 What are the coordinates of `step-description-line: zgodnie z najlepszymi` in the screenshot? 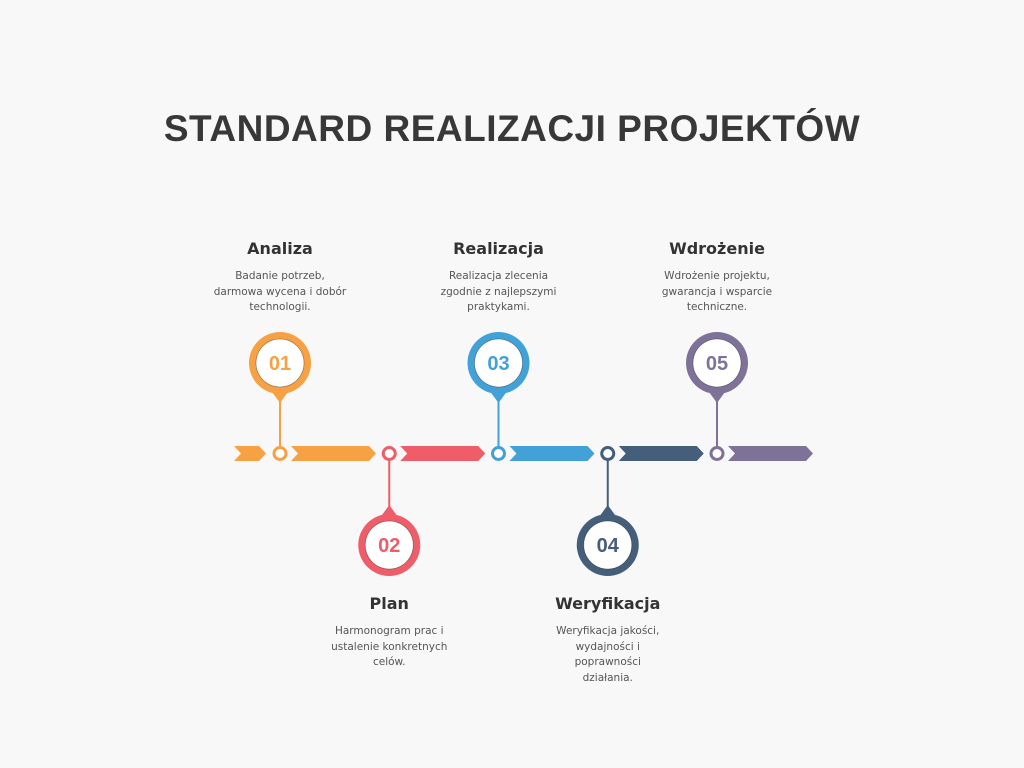 It's located at (498, 291).